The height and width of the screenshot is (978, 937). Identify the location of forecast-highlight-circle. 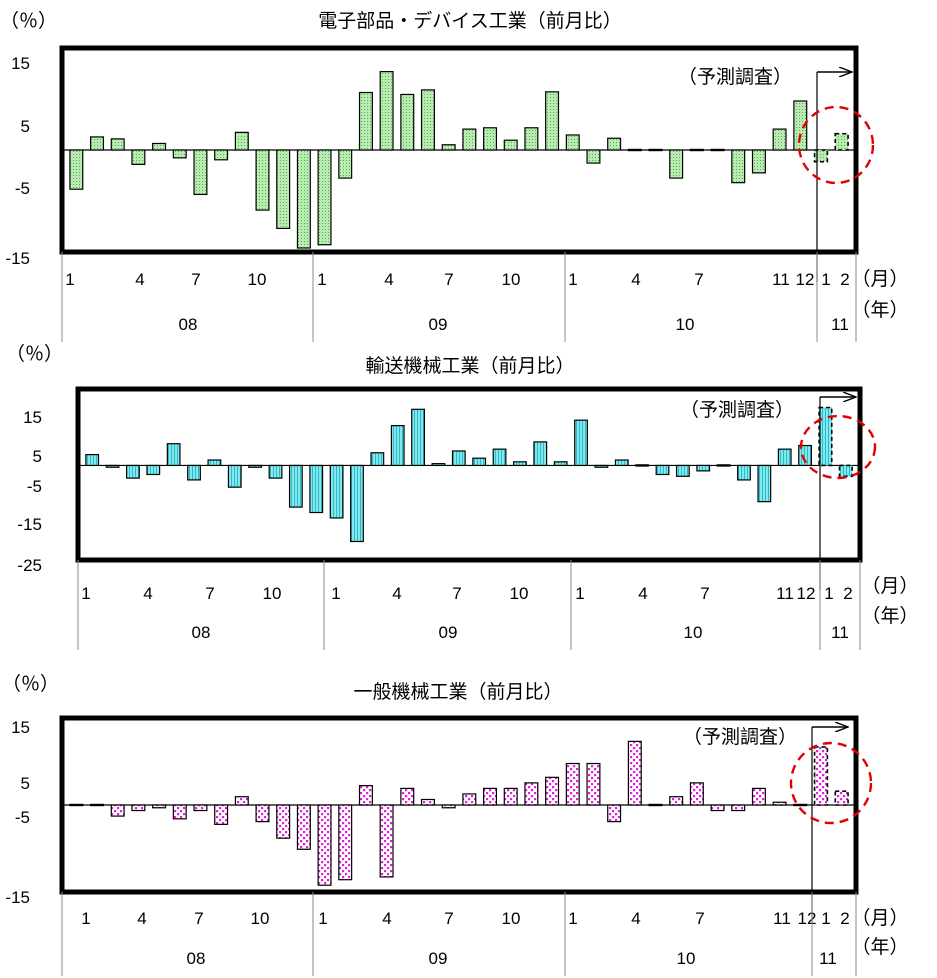
(831, 783).